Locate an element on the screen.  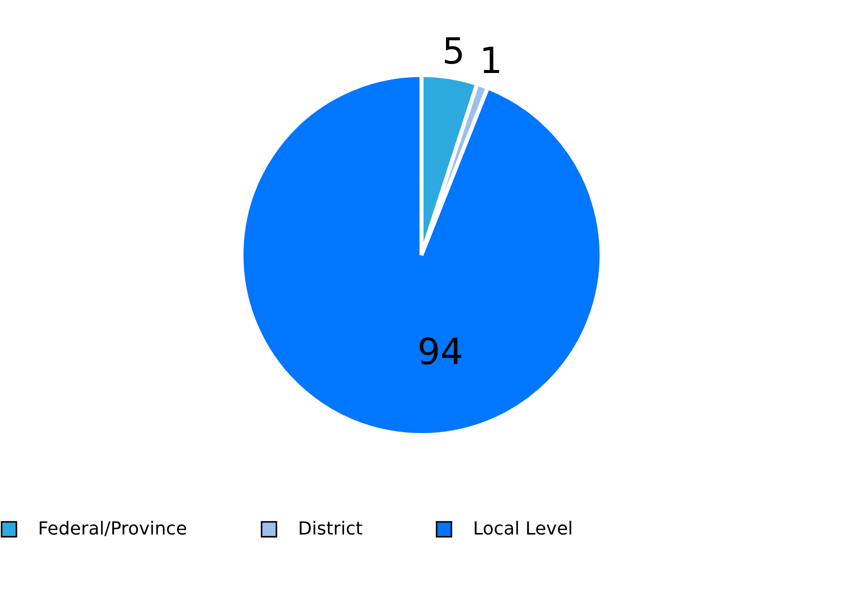
legend-label: District is located at coordinates (330, 529).